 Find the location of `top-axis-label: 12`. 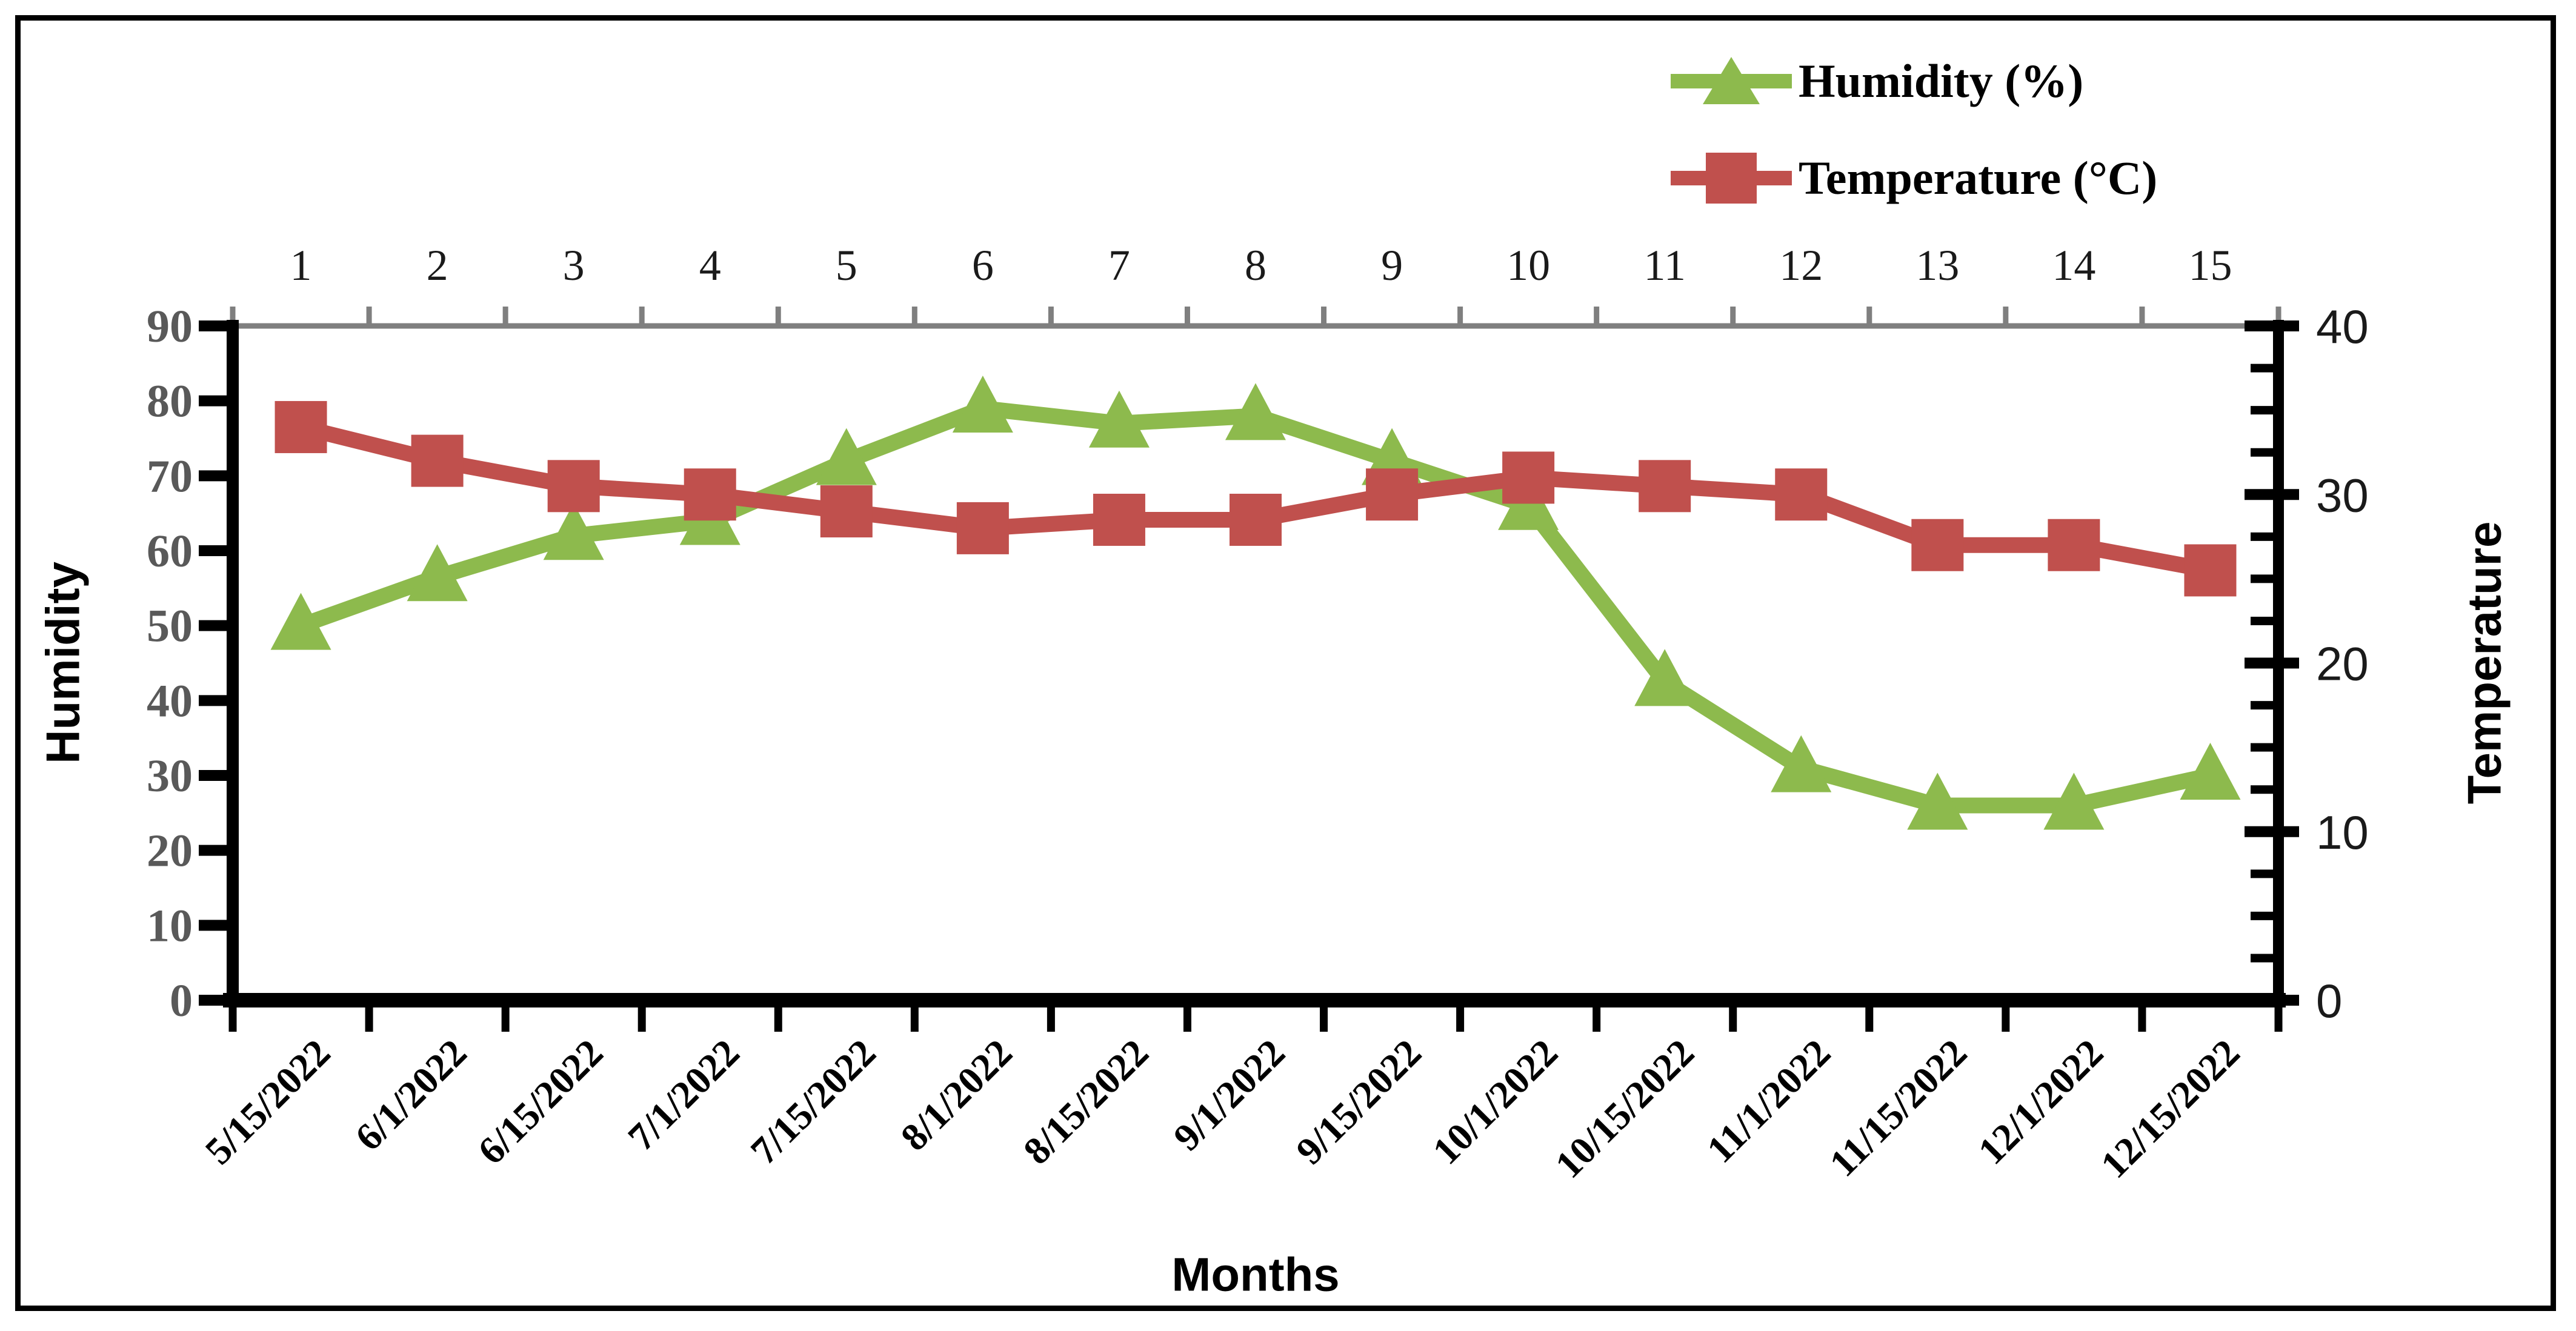

top-axis-label: 12 is located at coordinates (1801, 265).